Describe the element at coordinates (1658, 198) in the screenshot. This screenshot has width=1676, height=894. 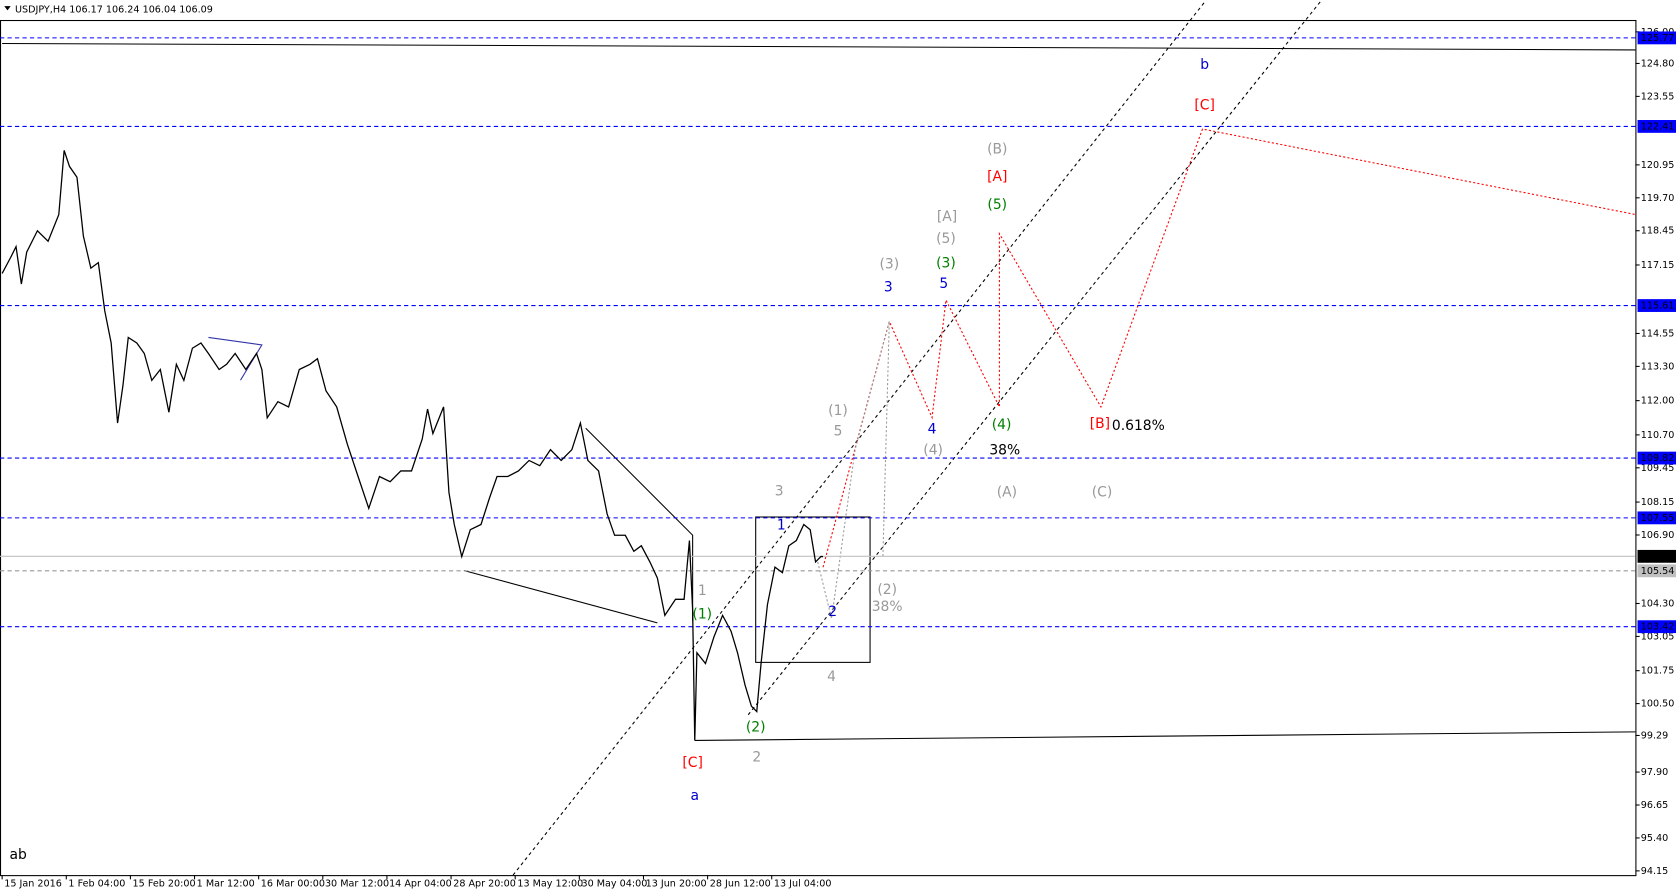
I see `y-tick-label: 119.70` at that location.